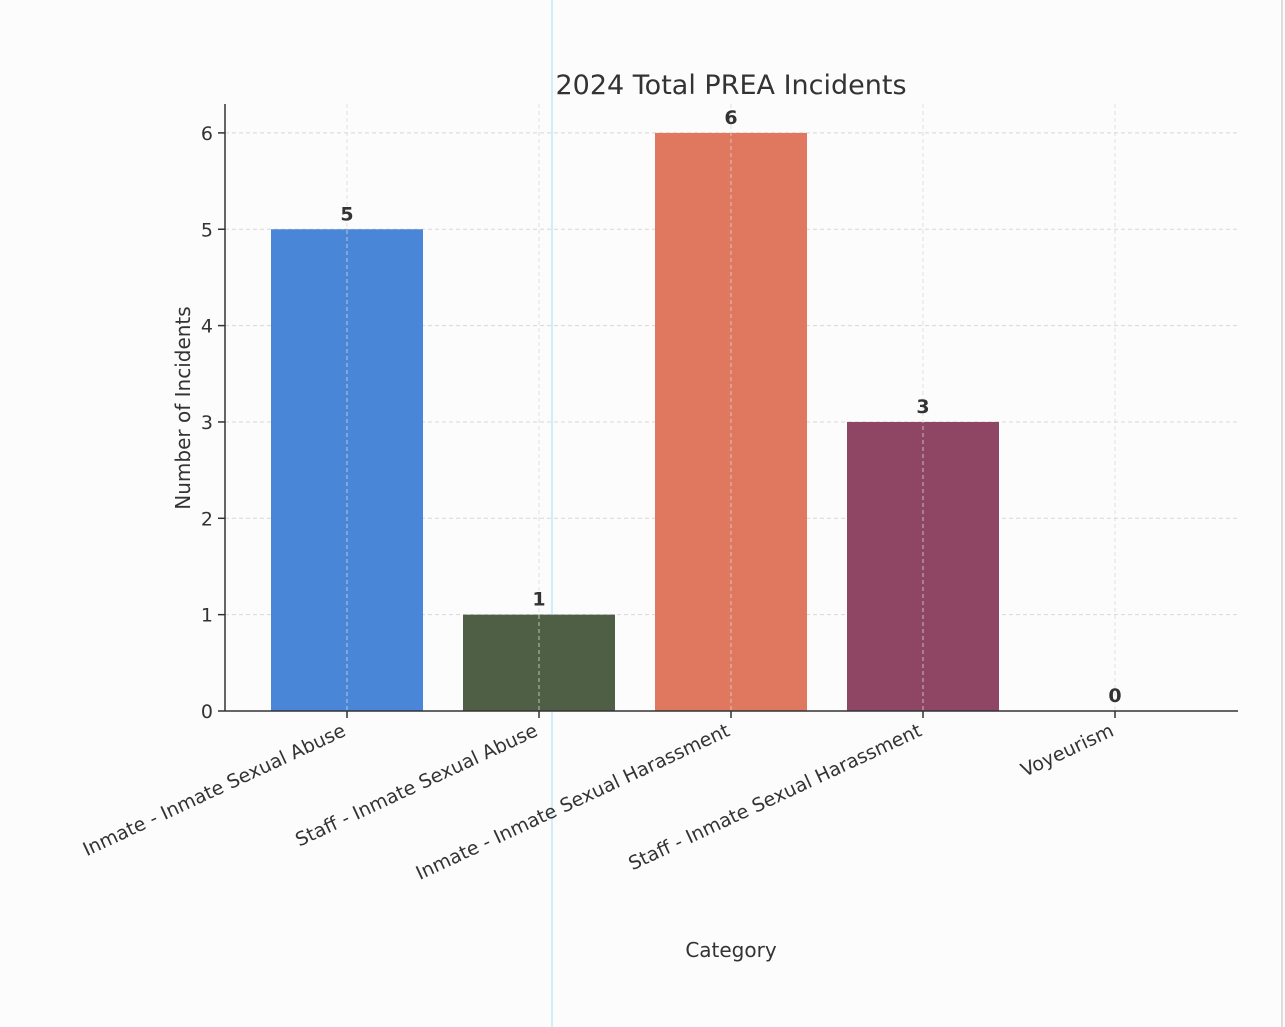 This screenshot has height=1027, width=1285. I want to click on bar-value-label: 0, so click(1114, 696).